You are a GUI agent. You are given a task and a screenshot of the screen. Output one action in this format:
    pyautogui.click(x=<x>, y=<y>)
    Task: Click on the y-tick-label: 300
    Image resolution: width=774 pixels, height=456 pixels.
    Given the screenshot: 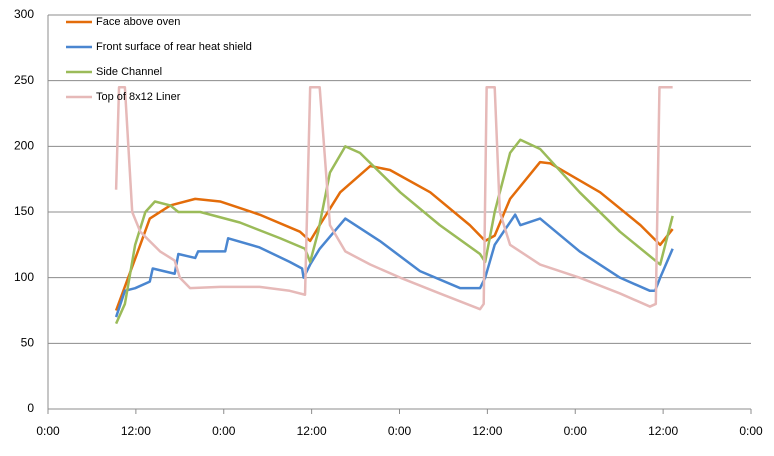 What is the action you would take?
    pyautogui.click(x=24, y=14)
    